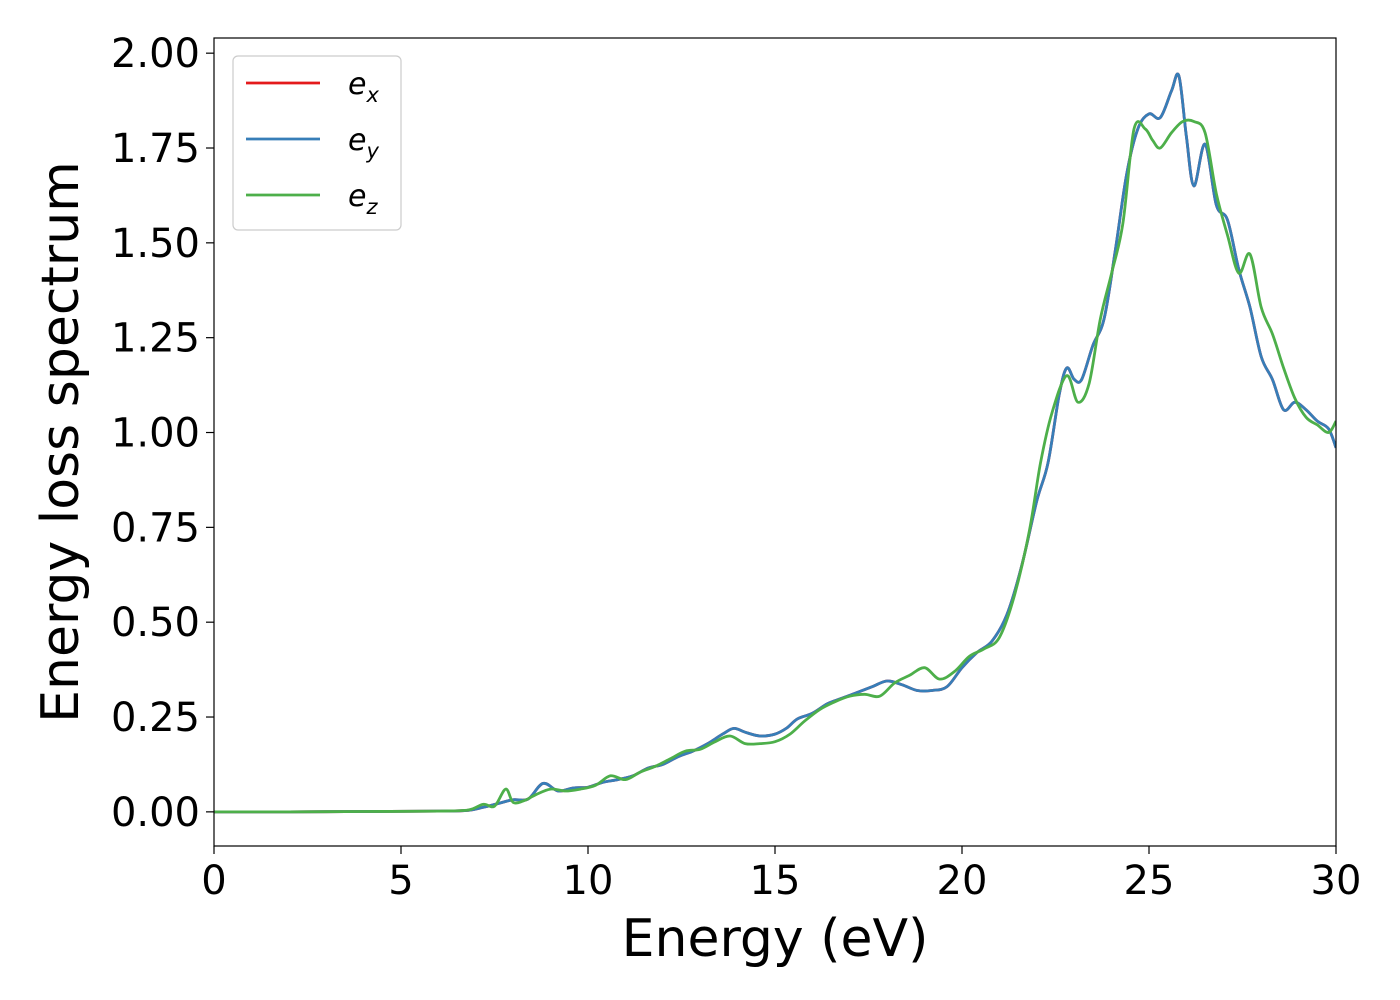 This screenshot has width=1400, height=1000. I want to click on x-tick-label: 15, so click(775, 881).